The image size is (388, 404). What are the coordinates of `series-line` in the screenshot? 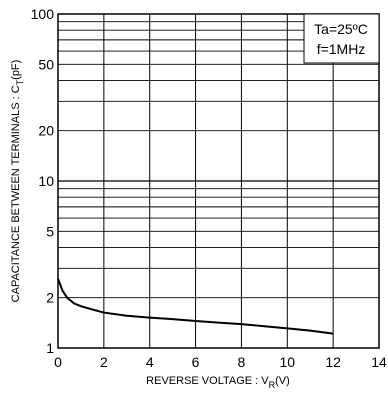 It's located at (195, 306).